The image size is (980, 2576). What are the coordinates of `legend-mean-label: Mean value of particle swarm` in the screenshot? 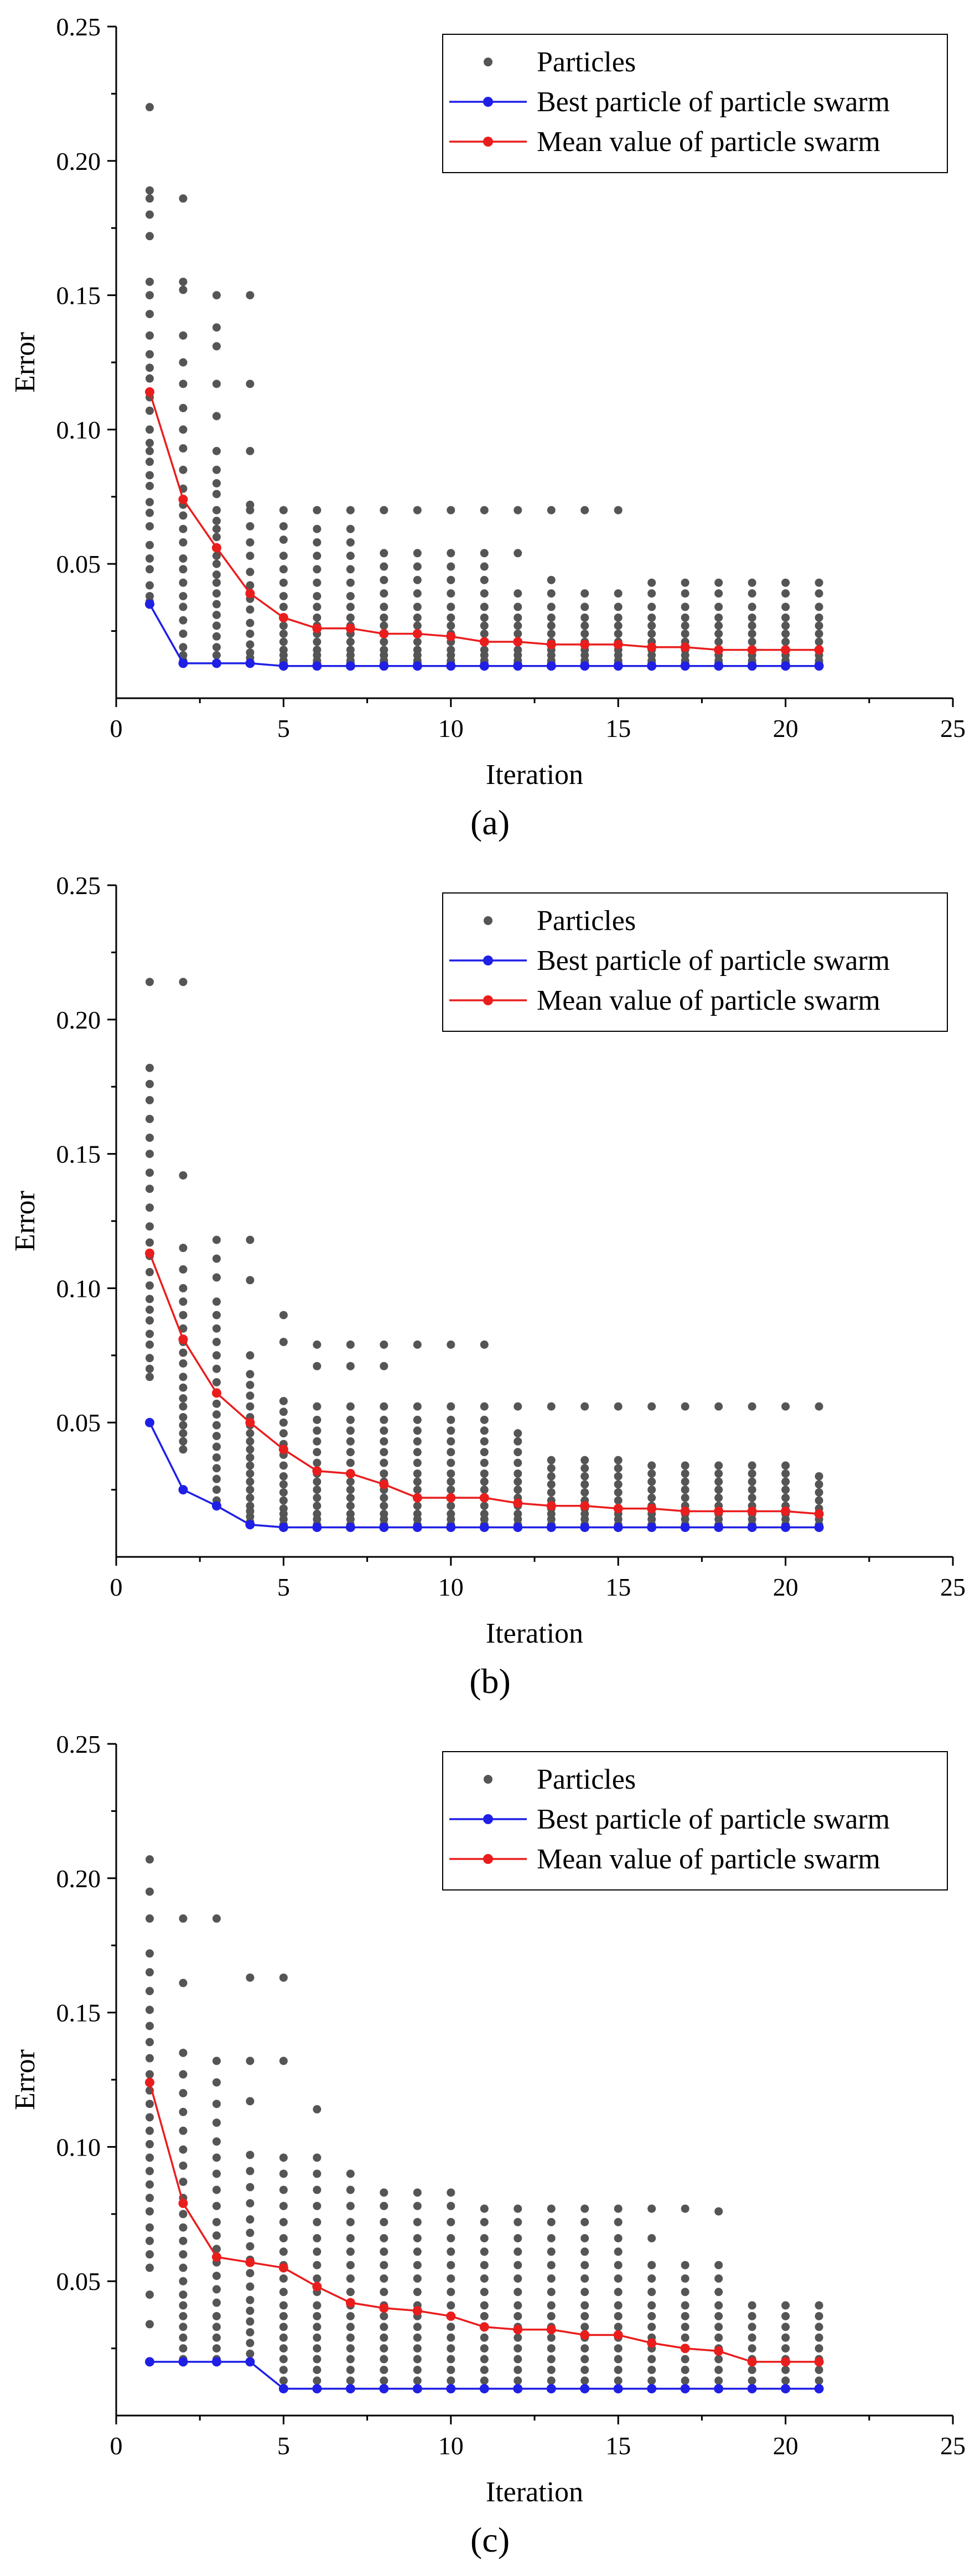 It's located at (708, 1859).